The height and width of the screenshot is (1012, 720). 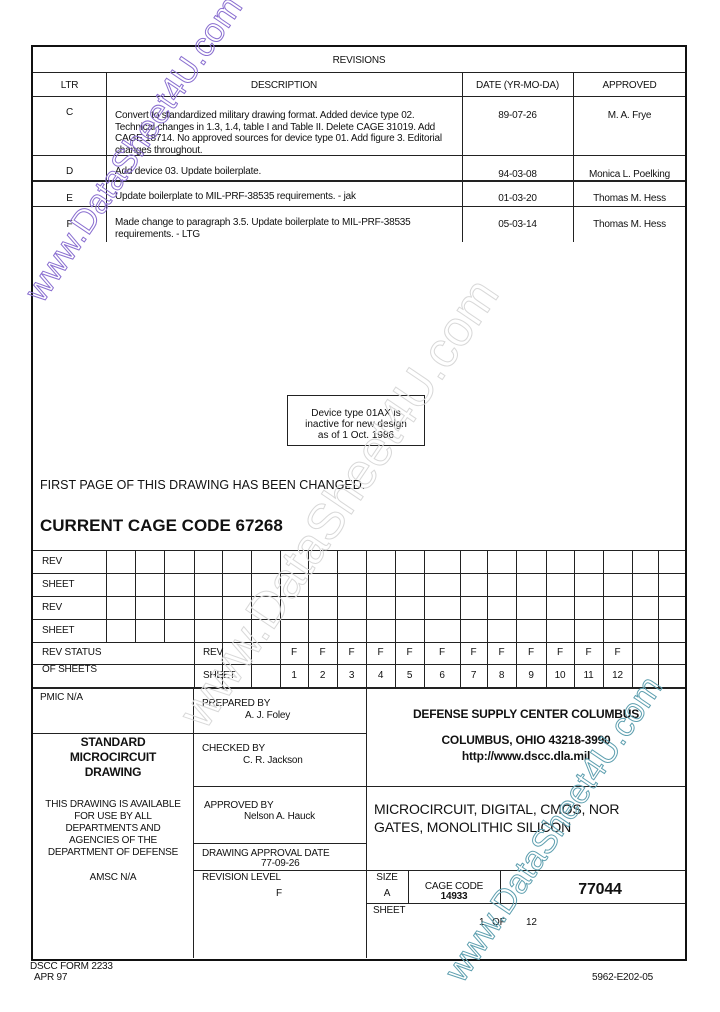 I want to click on date: 94-03-08, so click(x=517, y=174).